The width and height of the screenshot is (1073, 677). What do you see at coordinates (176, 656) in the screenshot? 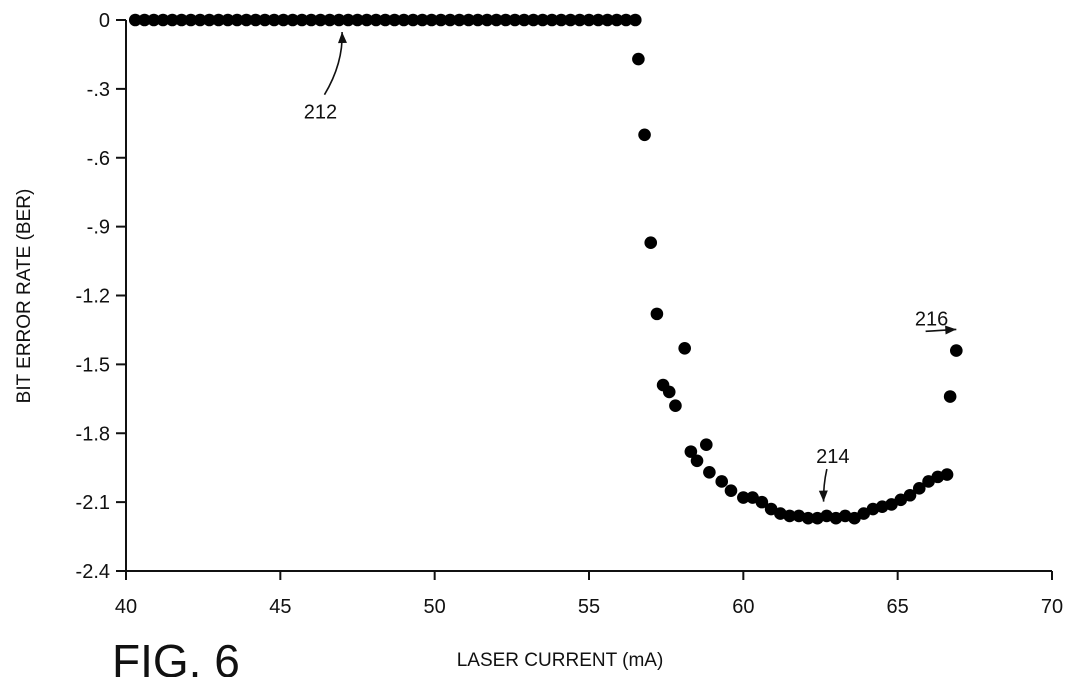
I see `figure-label: FIG. 6` at bounding box center [176, 656].